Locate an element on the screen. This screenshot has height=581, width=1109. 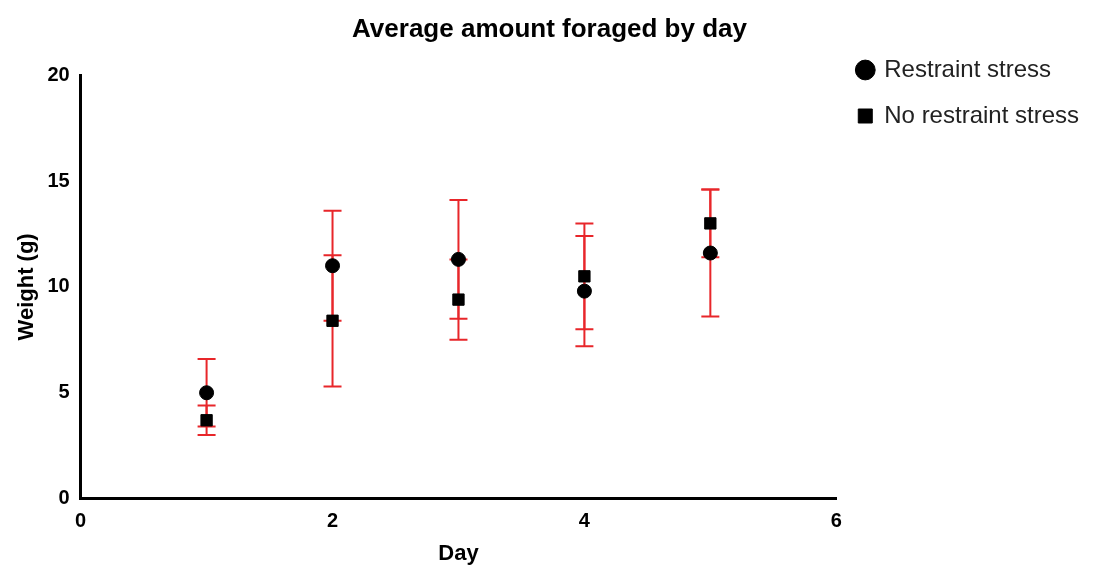
y-tick-label: 10 is located at coordinates (58, 285).